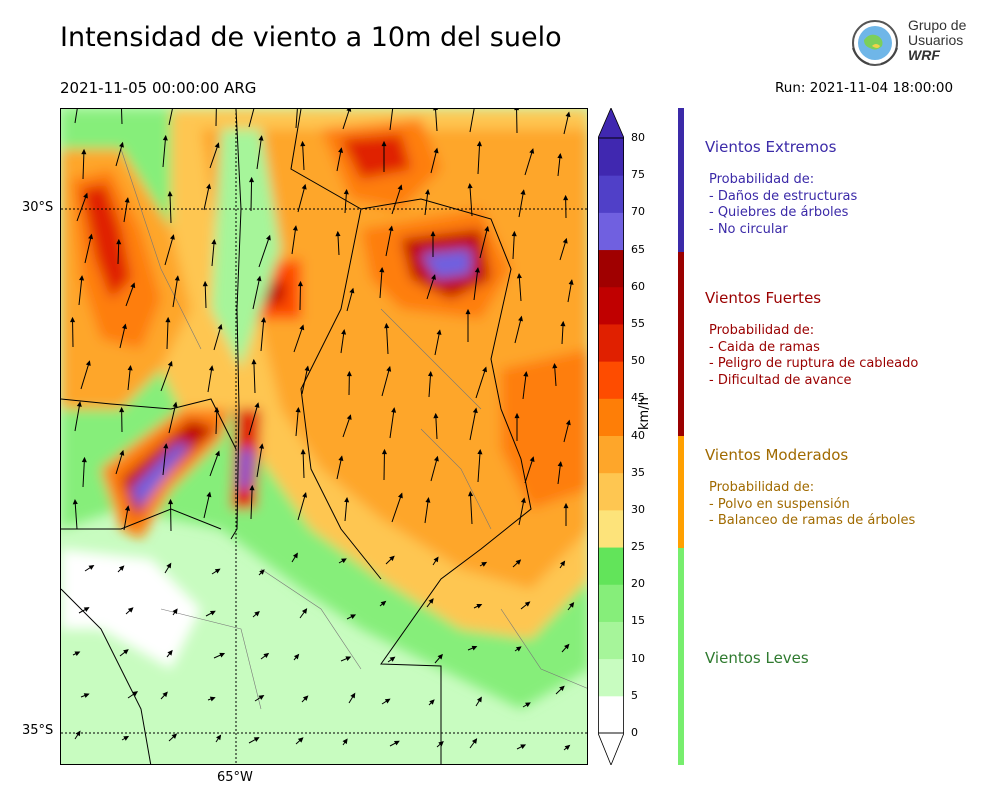 This screenshot has width=1000, height=800. What do you see at coordinates (764, 347) in the screenshot?
I see `category-line: - Caida de ramas` at bounding box center [764, 347].